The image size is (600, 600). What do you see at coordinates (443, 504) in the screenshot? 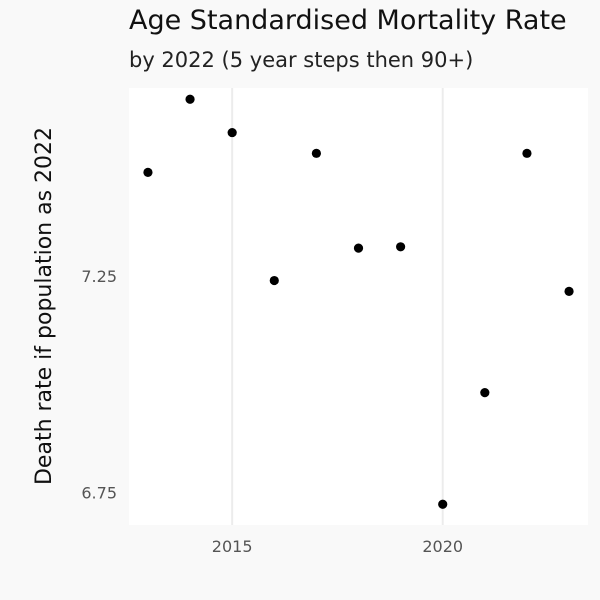
I see `data-point-2020` at bounding box center [443, 504].